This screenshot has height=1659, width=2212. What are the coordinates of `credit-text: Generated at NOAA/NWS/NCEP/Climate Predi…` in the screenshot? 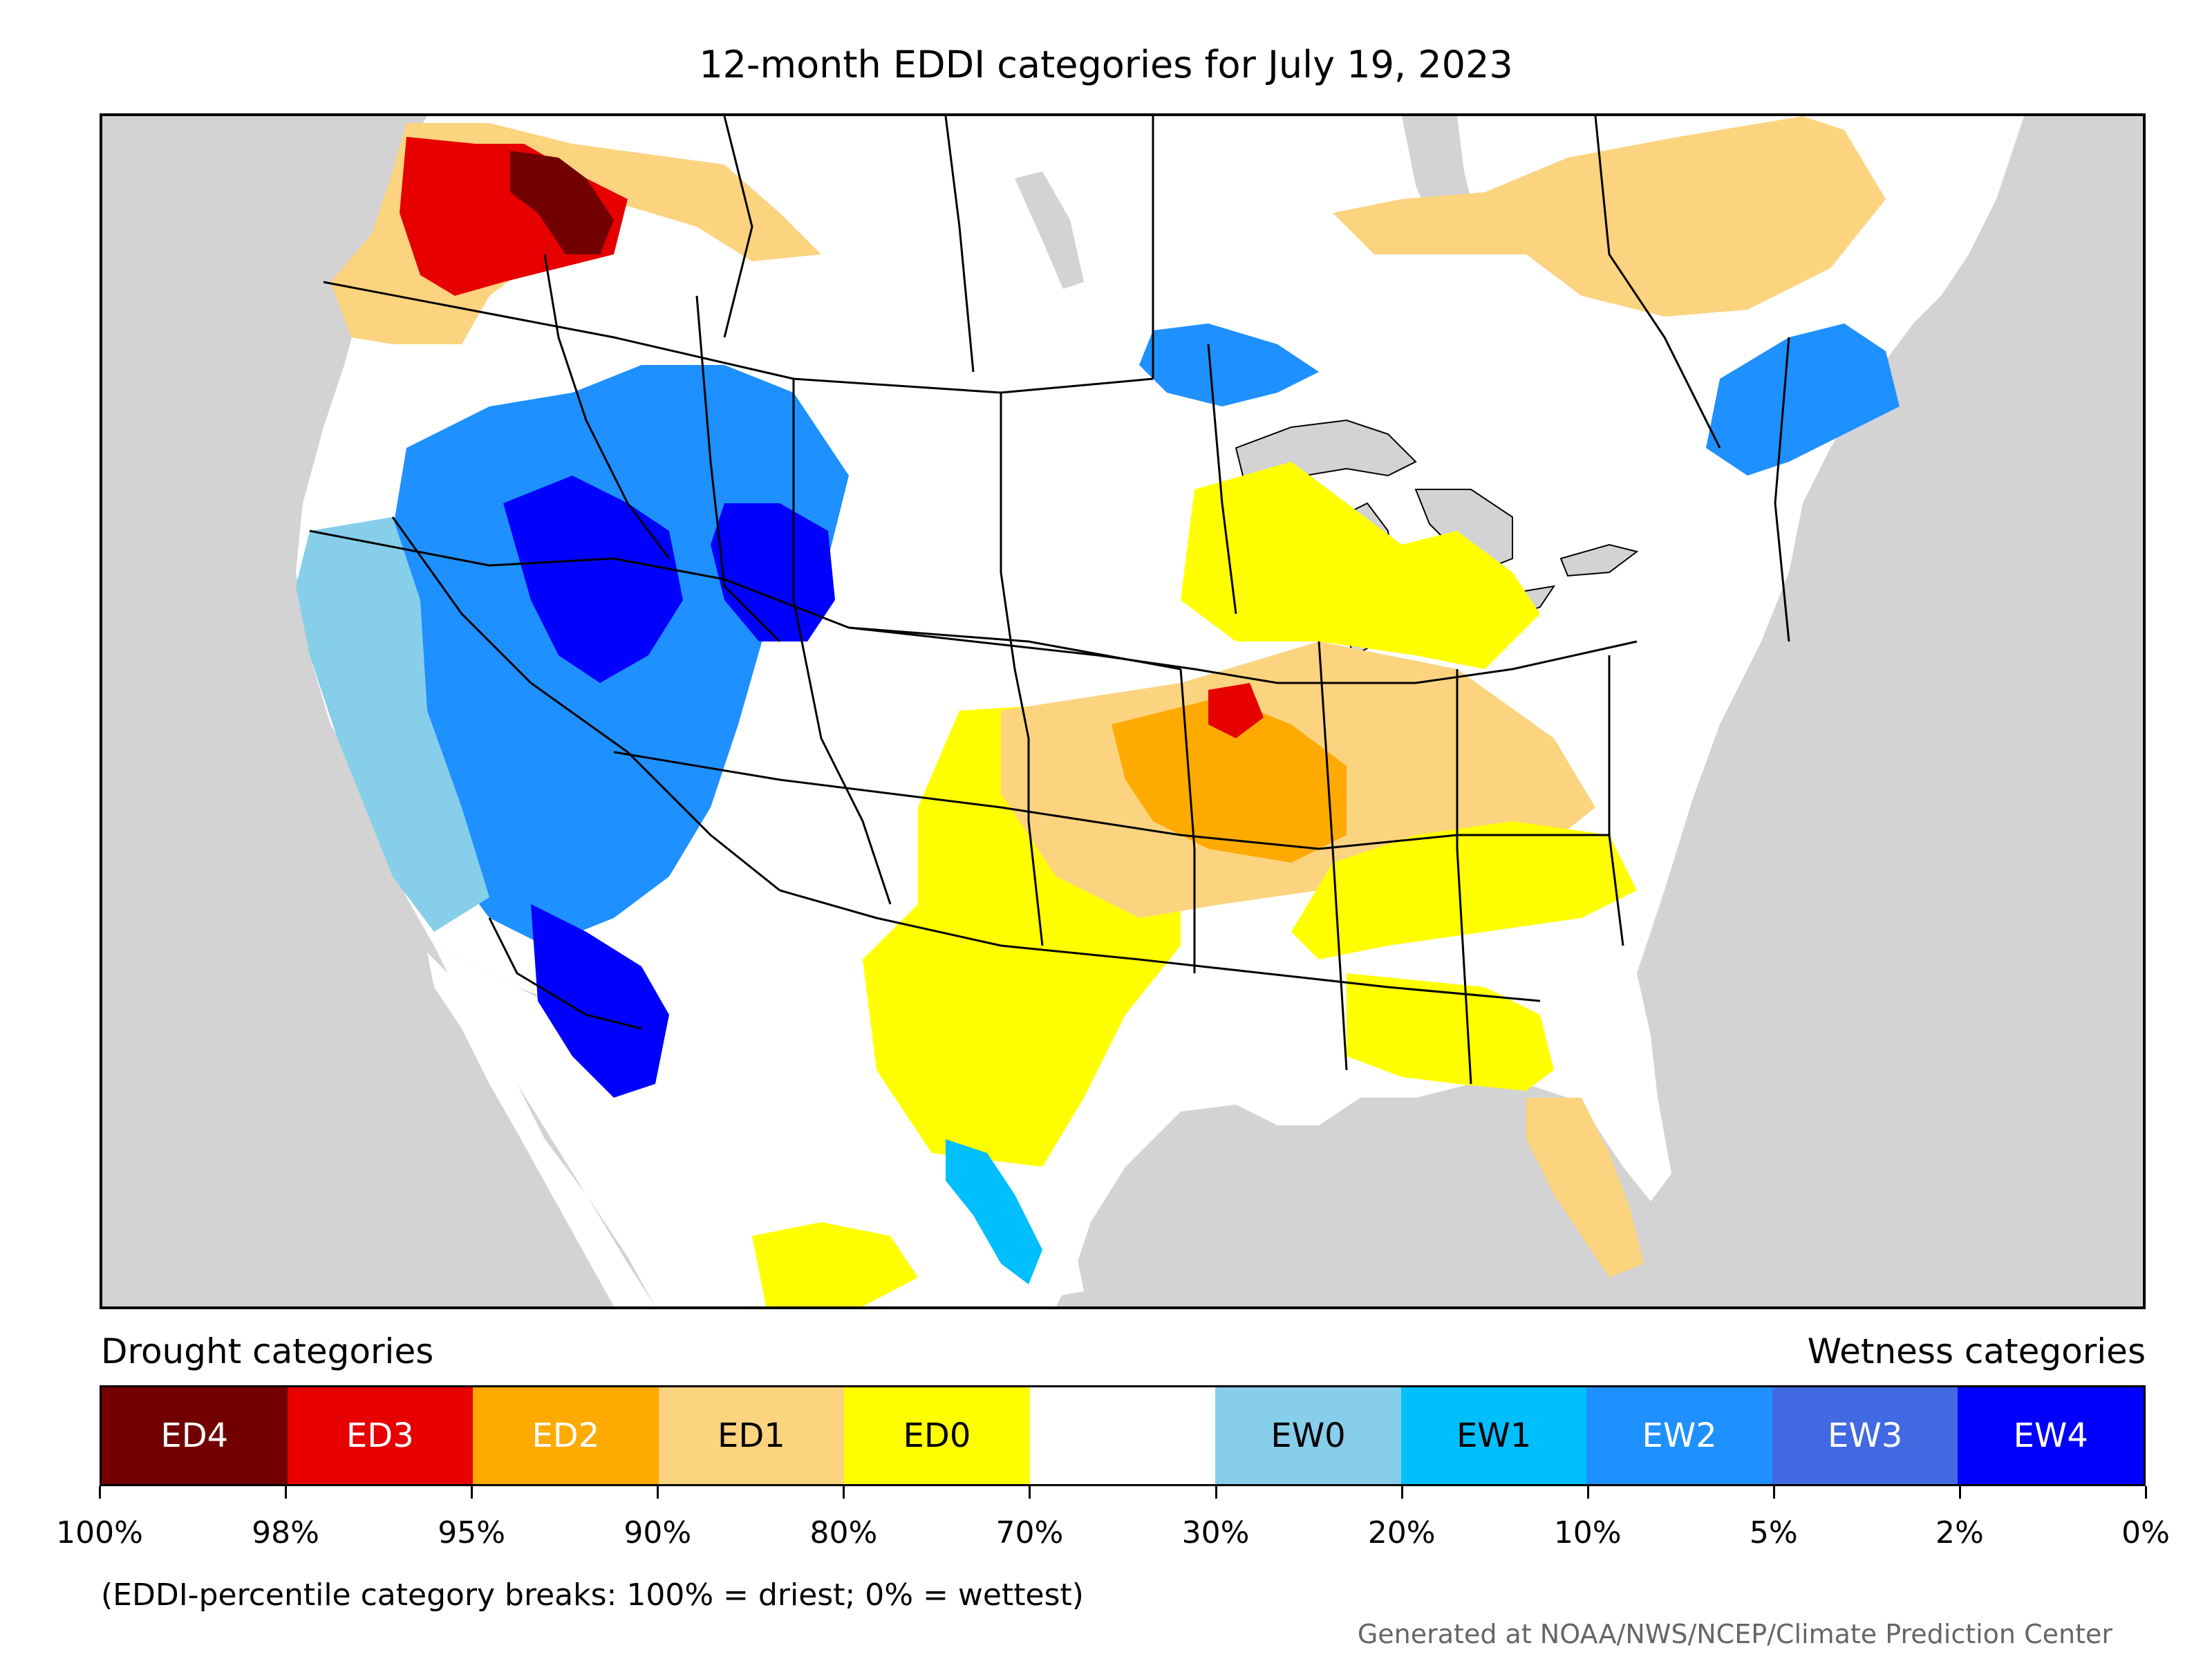 It's located at (1734, 1634).